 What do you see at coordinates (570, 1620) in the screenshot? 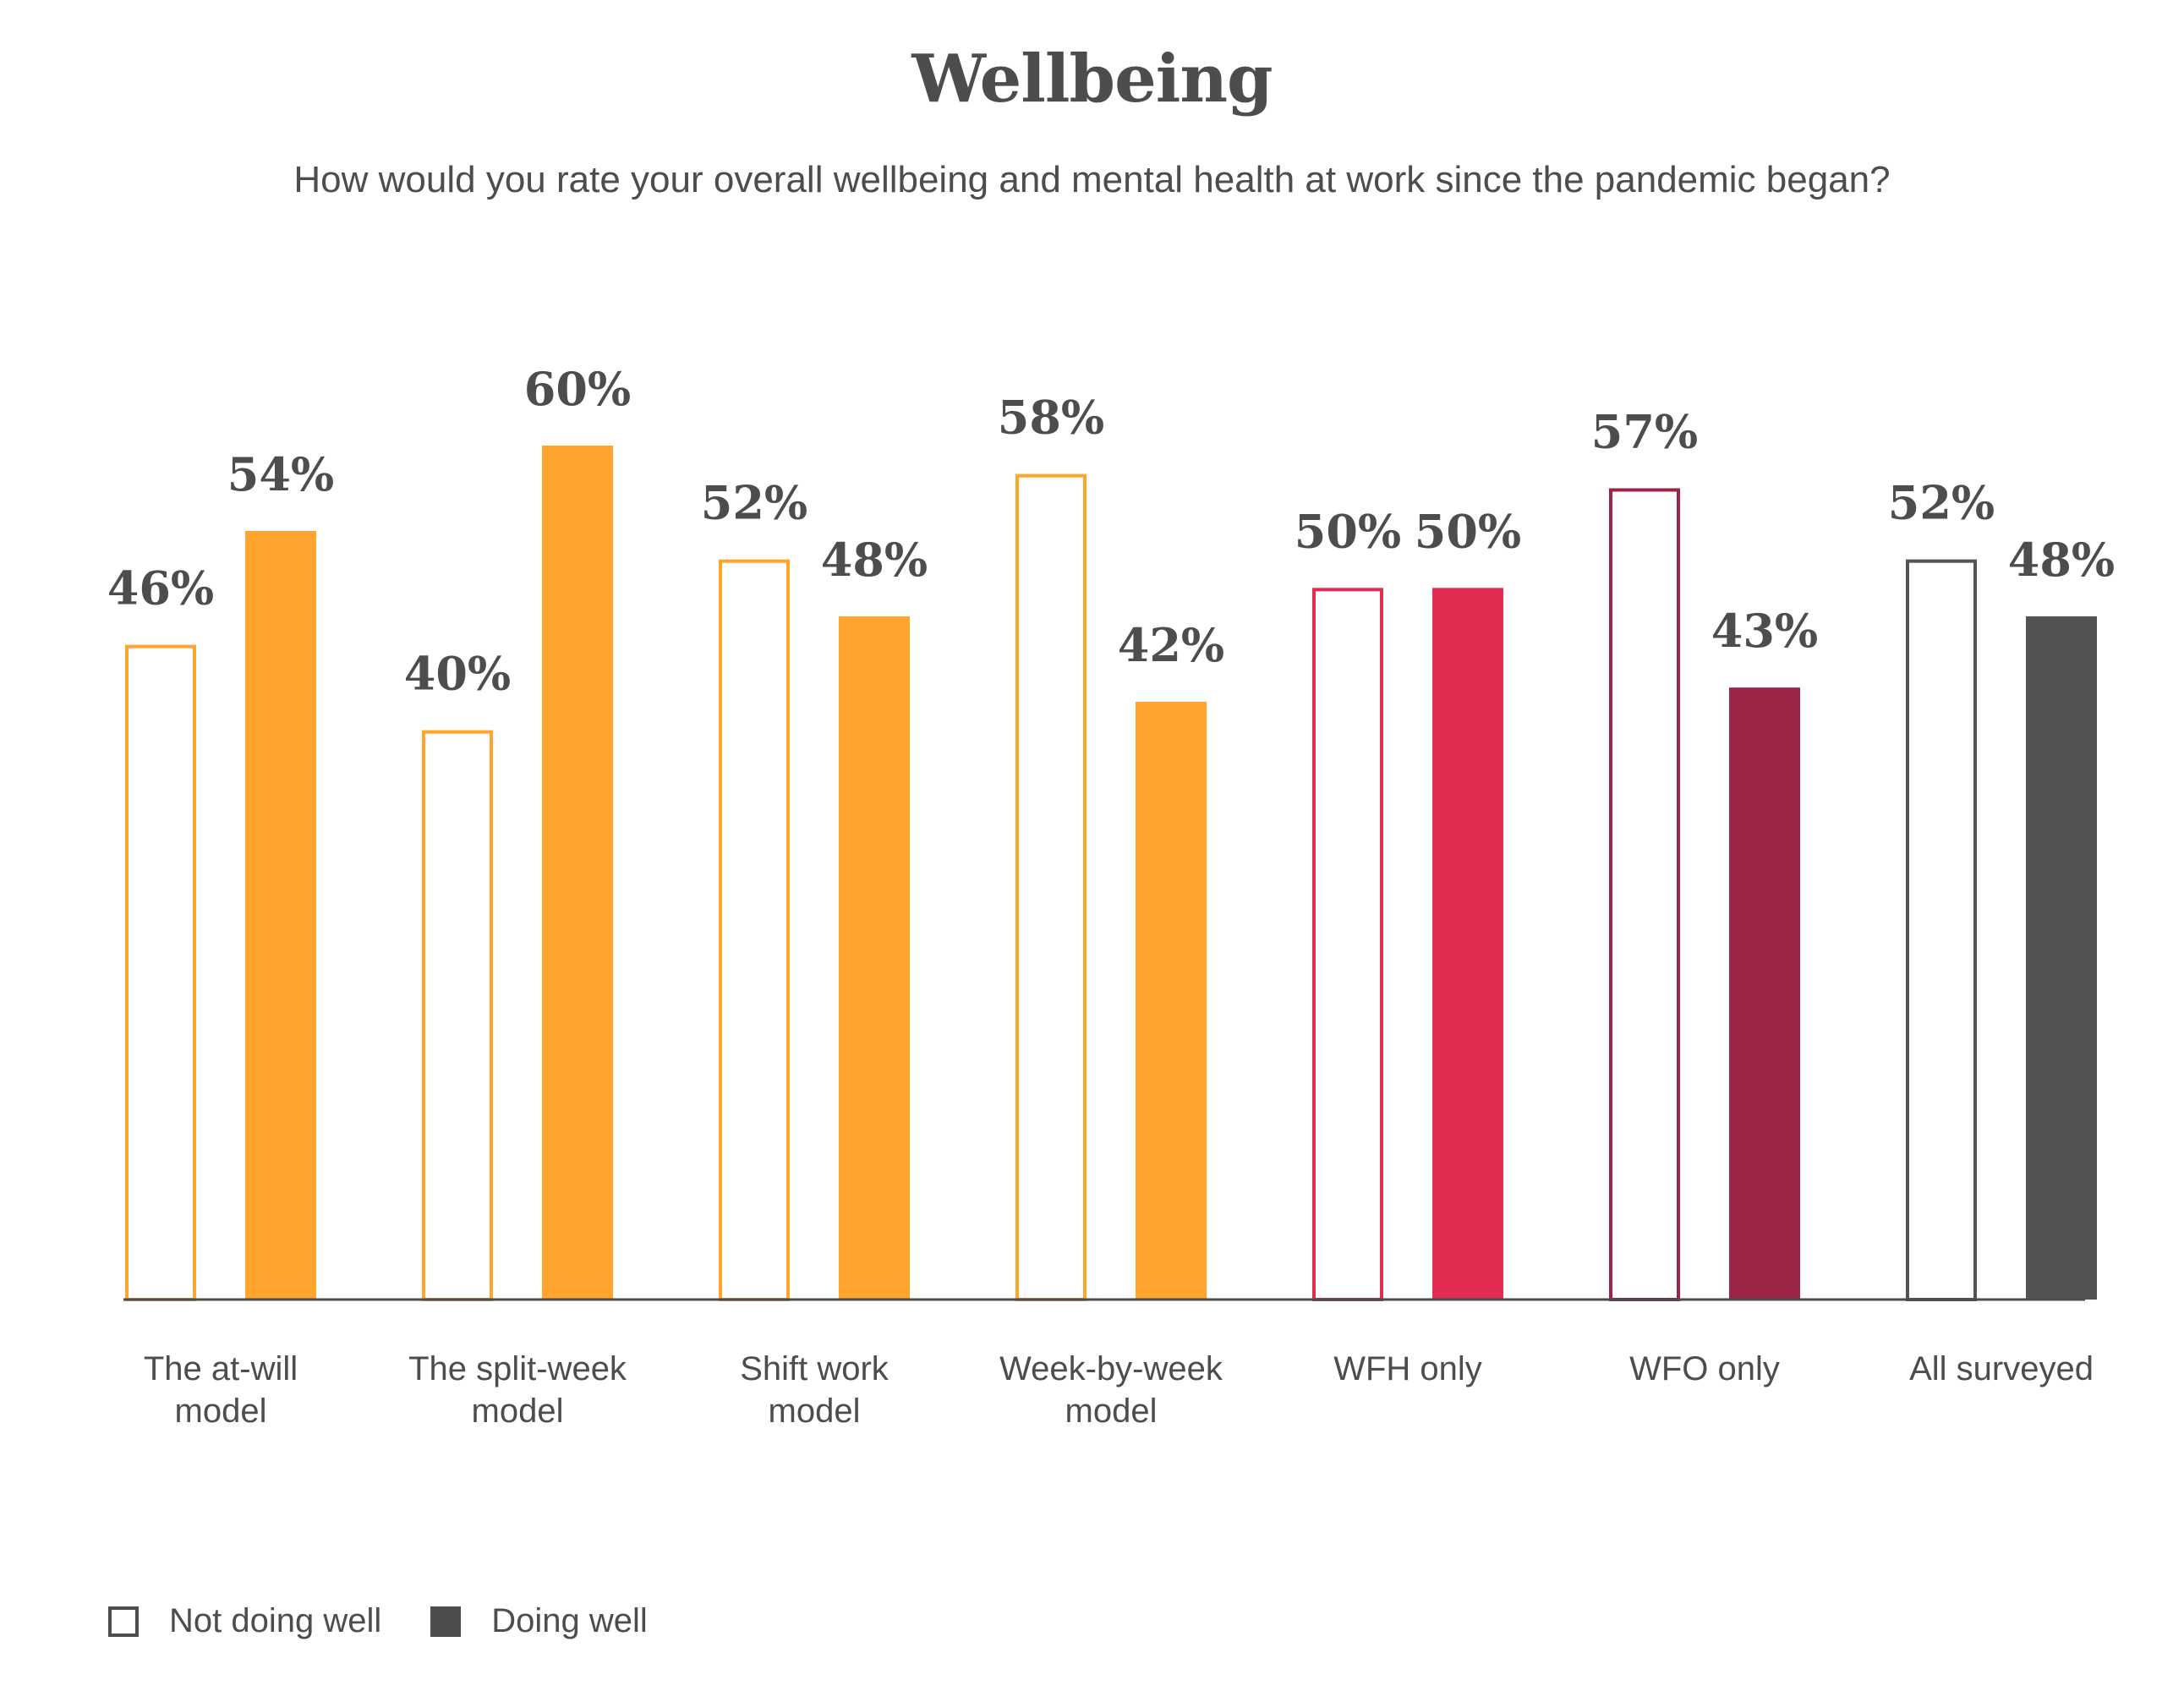
I see `legend-label-doing-well: Doing well` at bounding box center [570, 1620].